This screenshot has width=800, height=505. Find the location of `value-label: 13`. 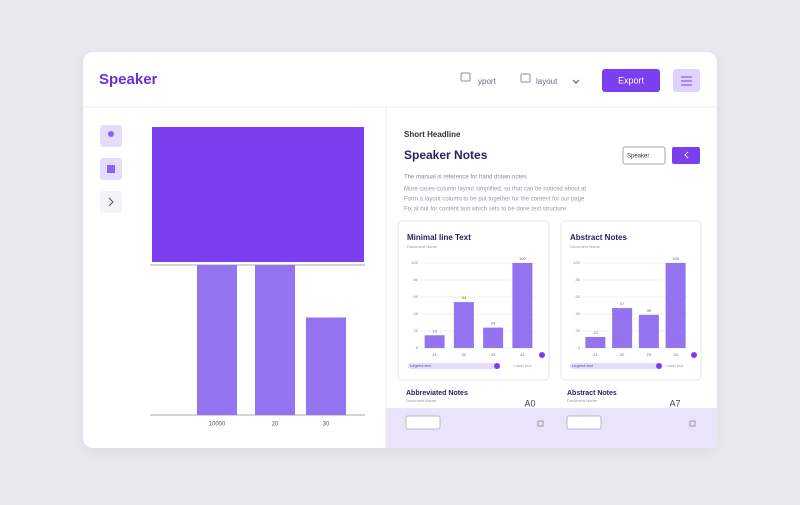

value-label: 13 is located at coordinates (595, 332).